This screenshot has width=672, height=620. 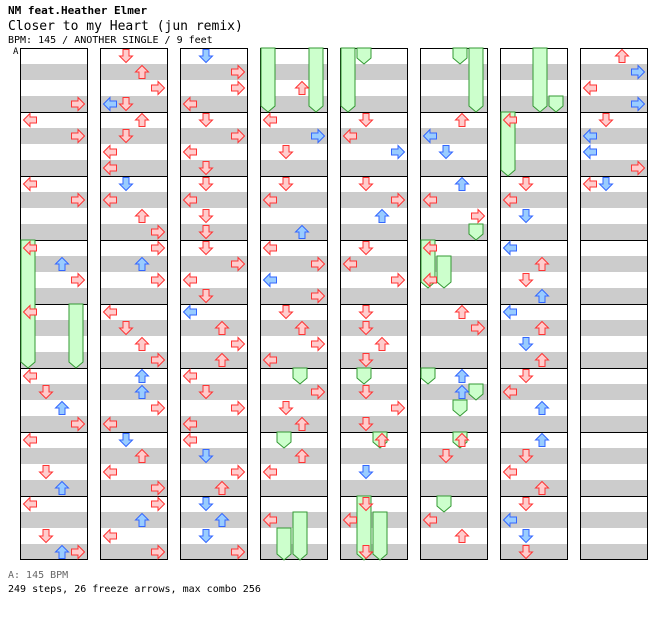 I want to click on song-title: Closer to my Heart (jun remix), so click(x=125, y=26).